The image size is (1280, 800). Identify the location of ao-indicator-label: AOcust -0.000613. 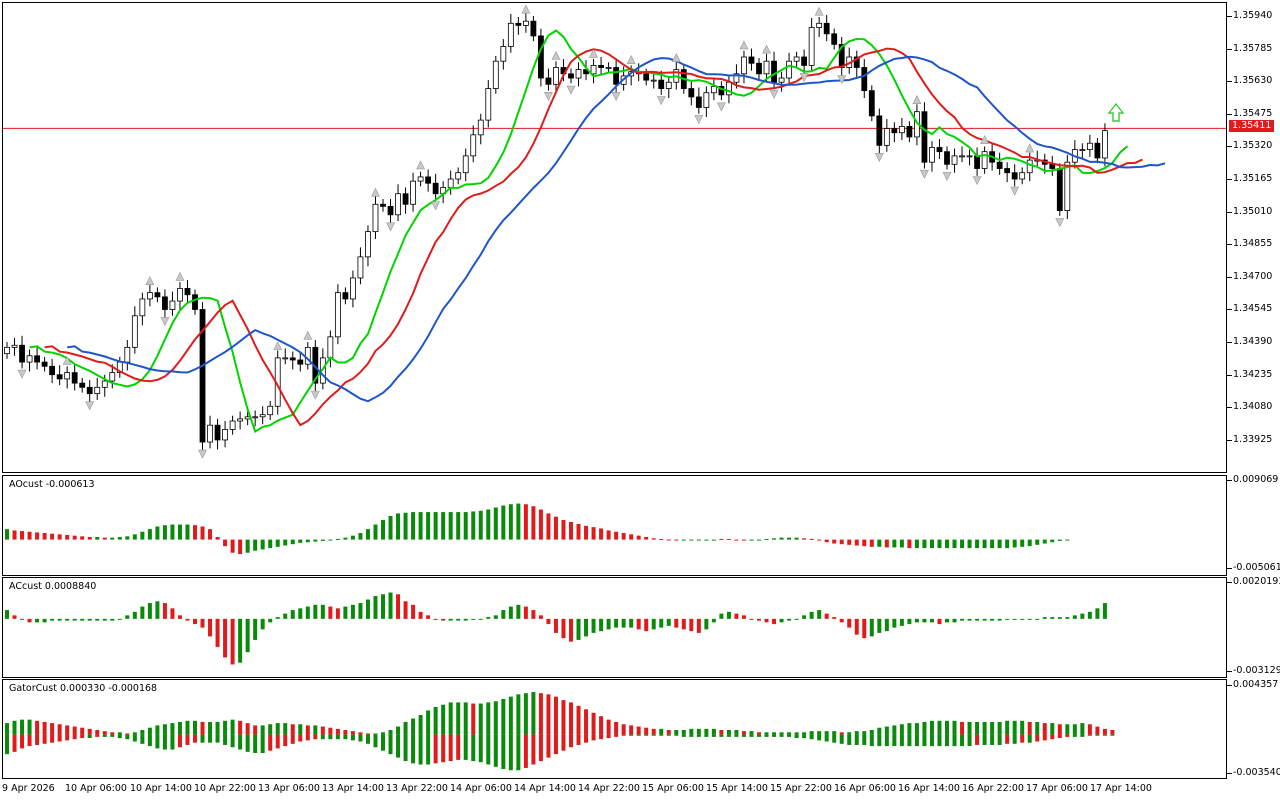
(52, 484).